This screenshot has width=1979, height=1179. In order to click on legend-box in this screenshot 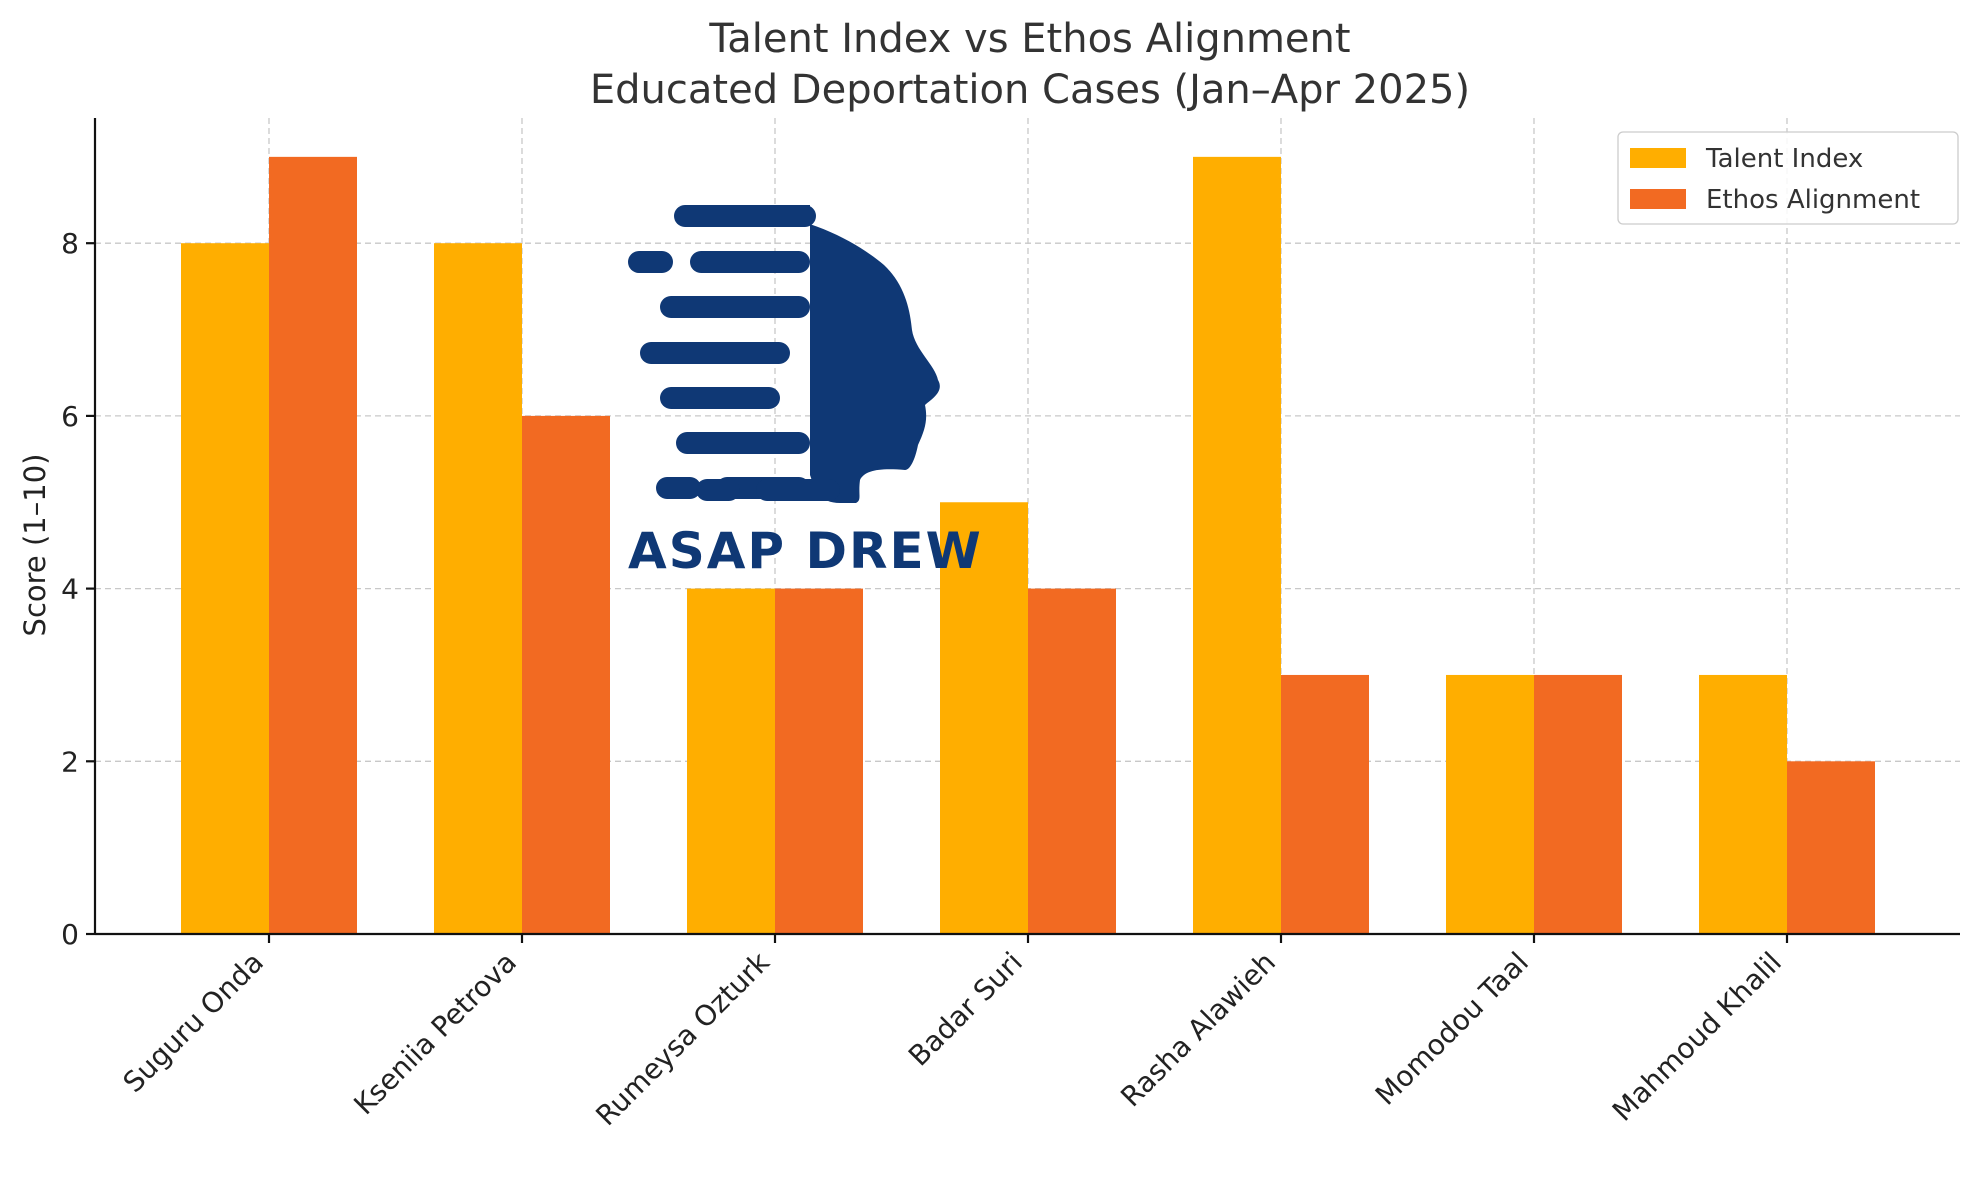, I will do `click(1788, 178)`.